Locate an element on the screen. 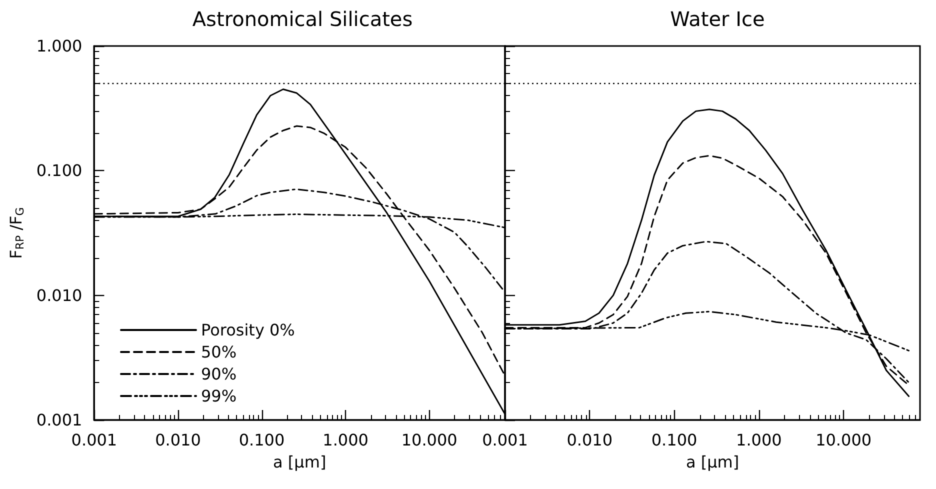 This screenshot has height=489, width=936. legend-label: 50% is located at coordinates (219, 352).